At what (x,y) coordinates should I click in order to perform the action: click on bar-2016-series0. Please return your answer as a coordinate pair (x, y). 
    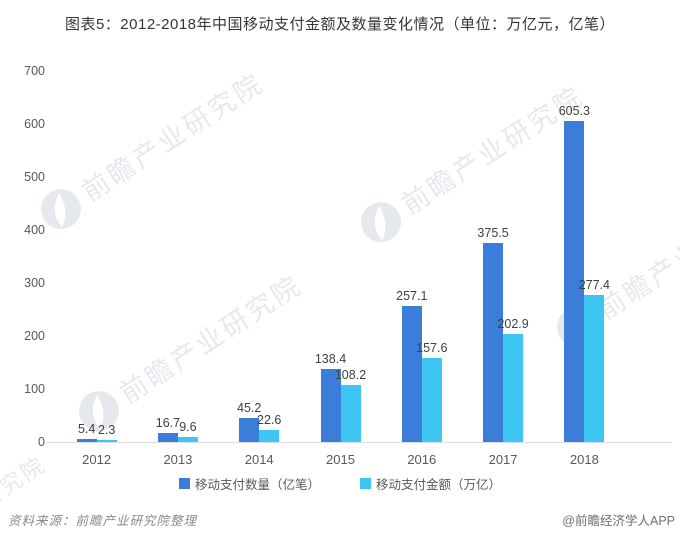
    Looking at the image, I should click on (411, 373).